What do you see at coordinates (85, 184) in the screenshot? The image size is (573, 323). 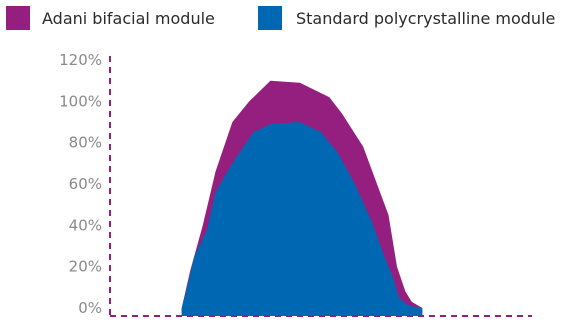 I see `y-tick-label: 60%` at bounding box center [85, 184].